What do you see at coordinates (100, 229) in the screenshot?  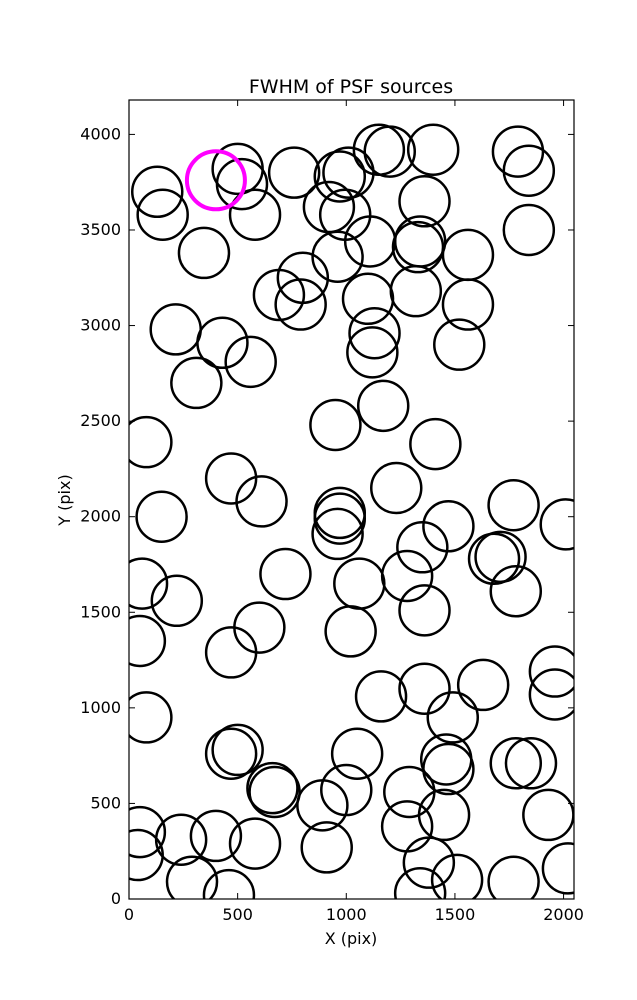 I see `y-tick-label: 3500` at bounding box center [100, 229].